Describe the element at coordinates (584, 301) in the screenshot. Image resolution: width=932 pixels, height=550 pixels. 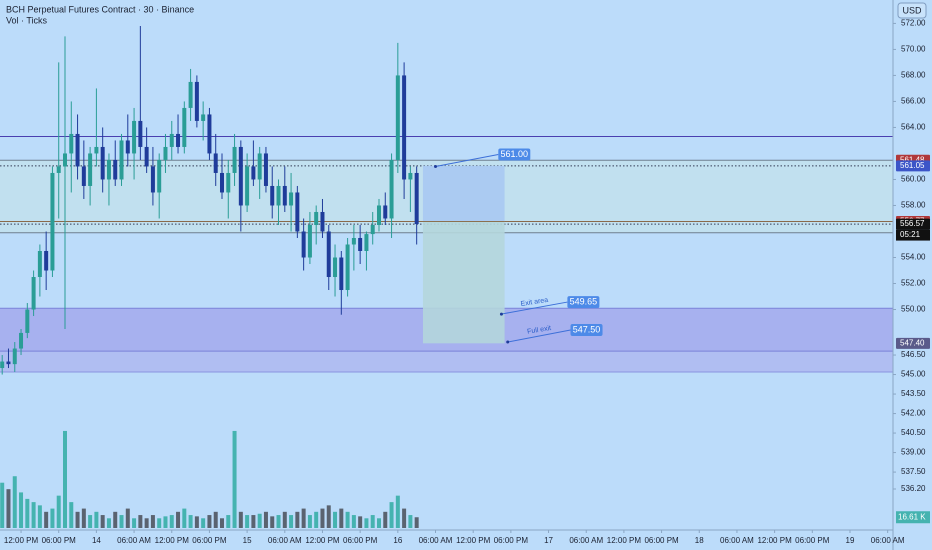
I see `annotation-label: 549.65` at that location.